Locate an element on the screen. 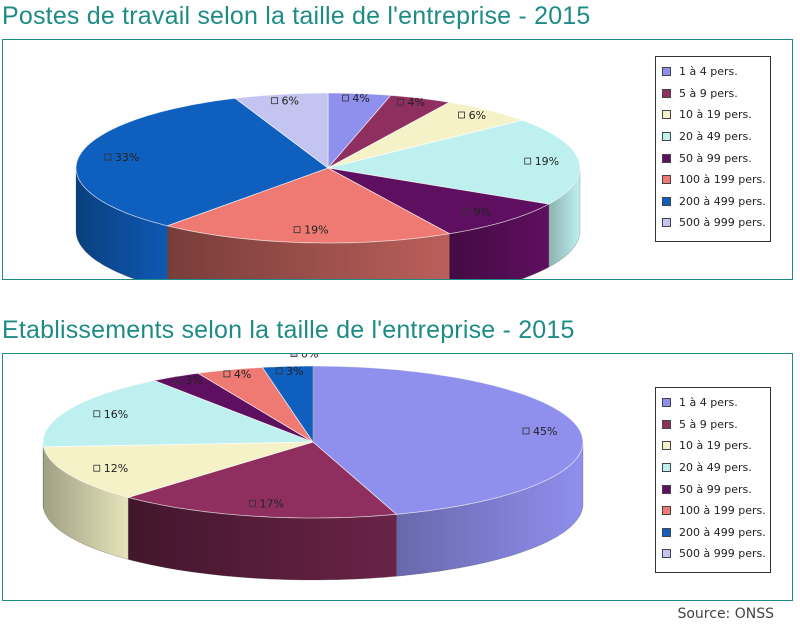 Image resolution: width=800 pixels, height=629 pixels. data-label: 6% is located at coordinates (290, 101).